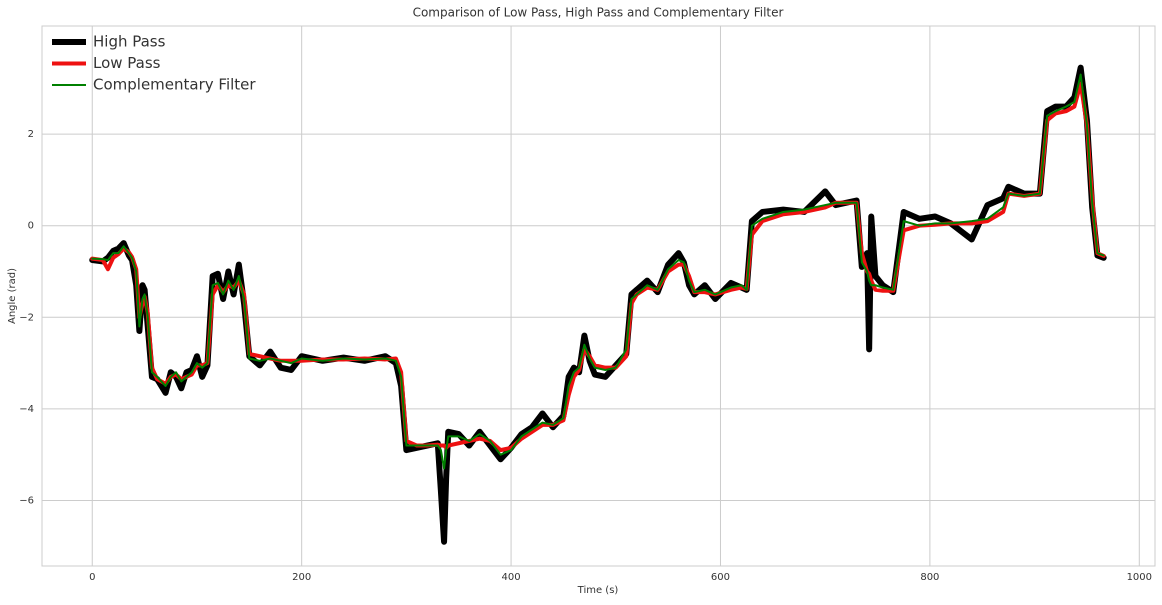 The width and height of the screenshot is (1162, 605). Describe the element at coordinates (127, 63) in the screenshot. I see `legend-label: Low Pass` at that location.